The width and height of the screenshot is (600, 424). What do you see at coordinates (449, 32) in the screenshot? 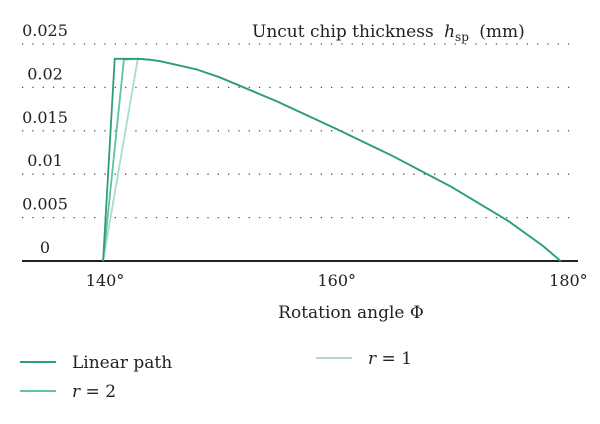
I see `chart-title-symbol: h` at bounding box center [449, 32].